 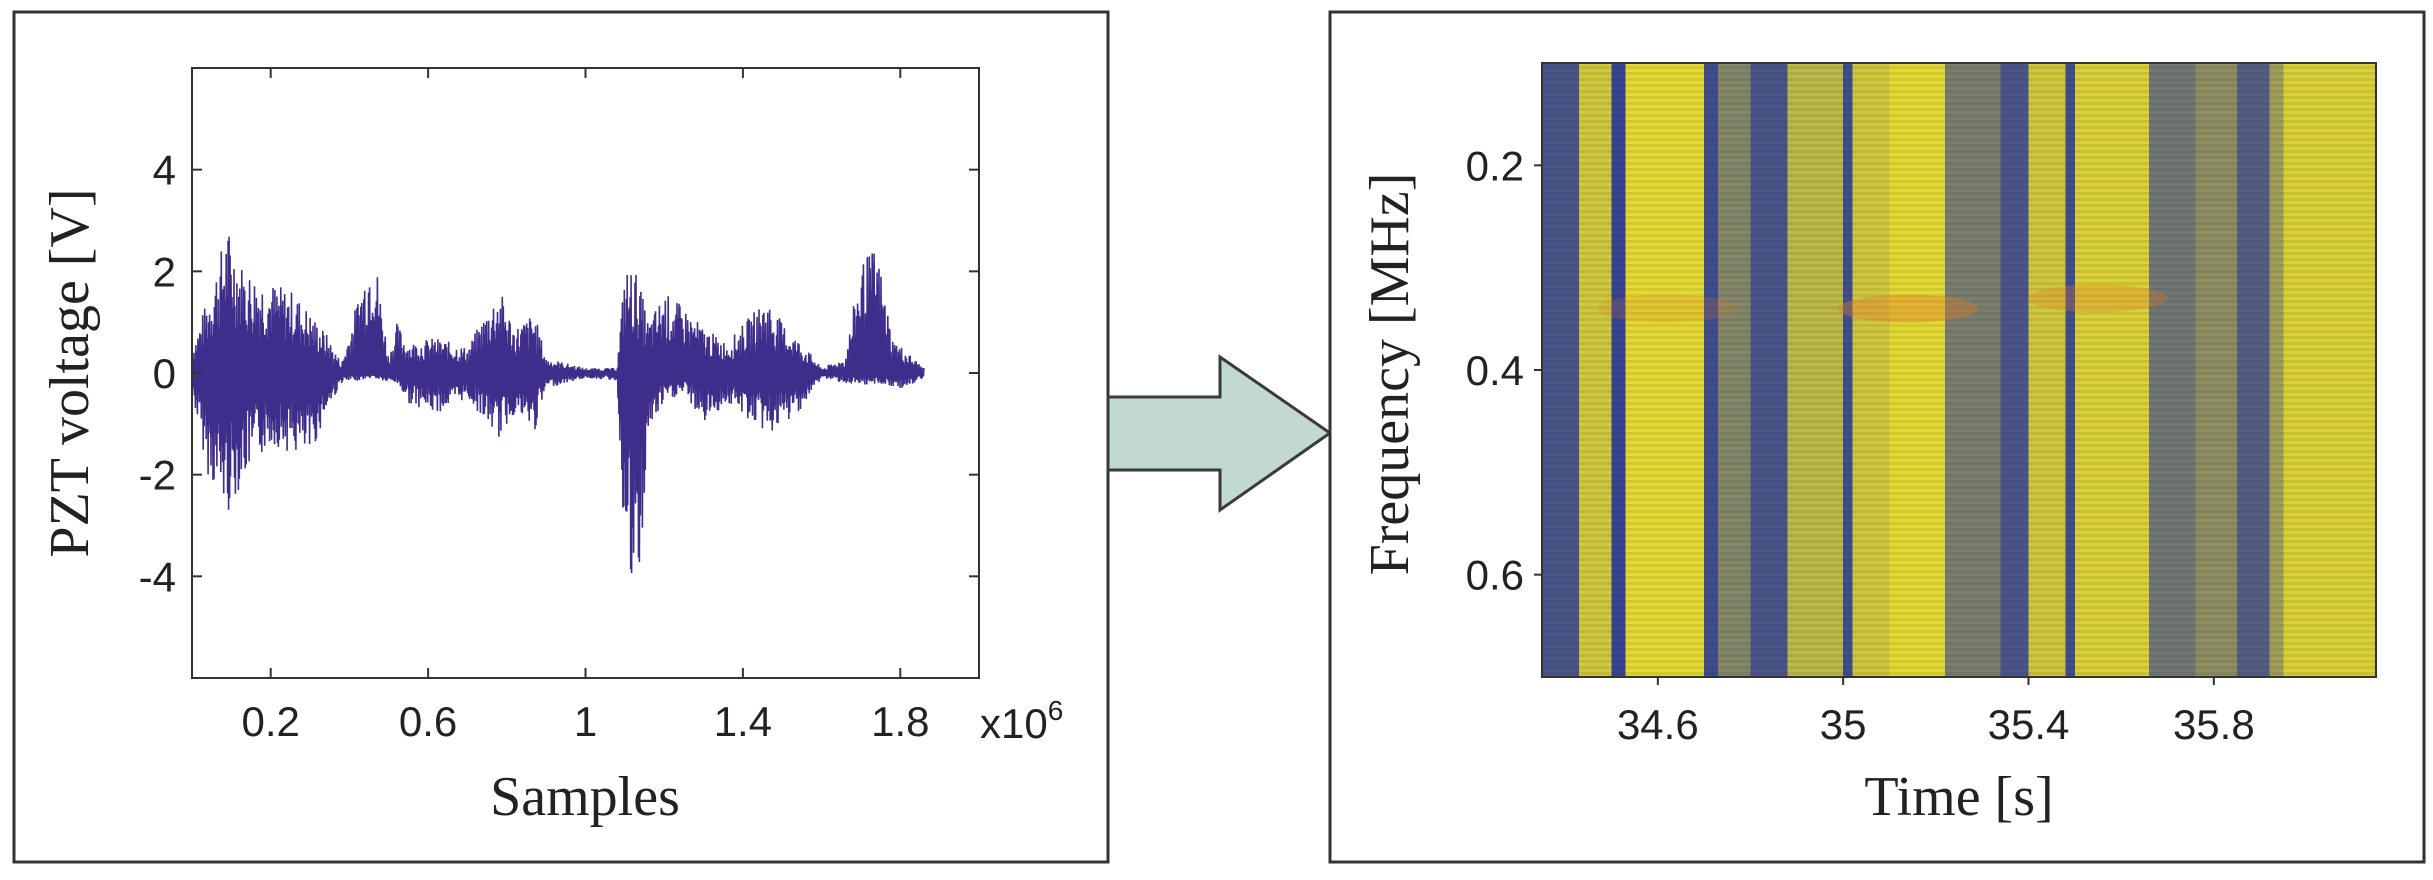 I want to click on waveform-y-axis-label: PZT voltage [V], so click(x=70, y=372).